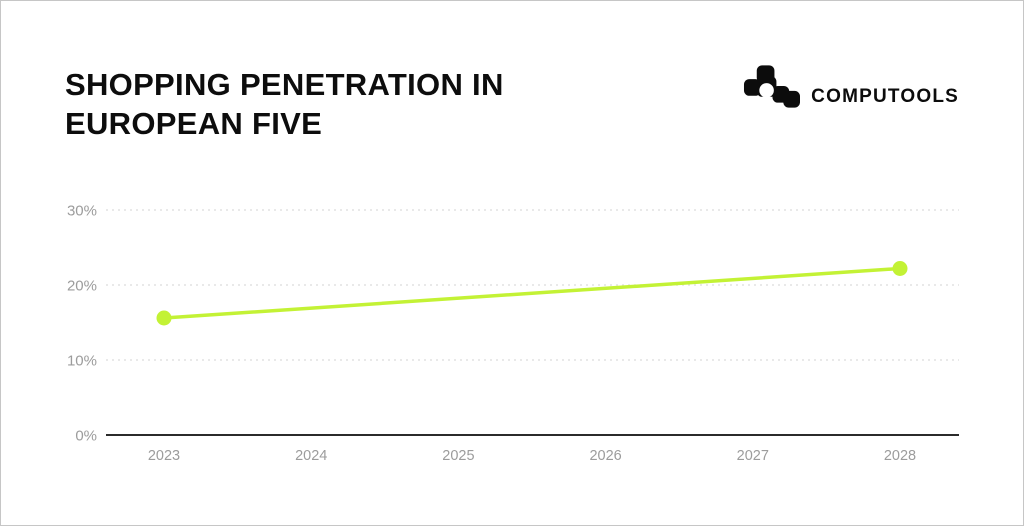 This screenshot has height=526, width=1024. I want to click on data-point-2028, so click(900, 268).